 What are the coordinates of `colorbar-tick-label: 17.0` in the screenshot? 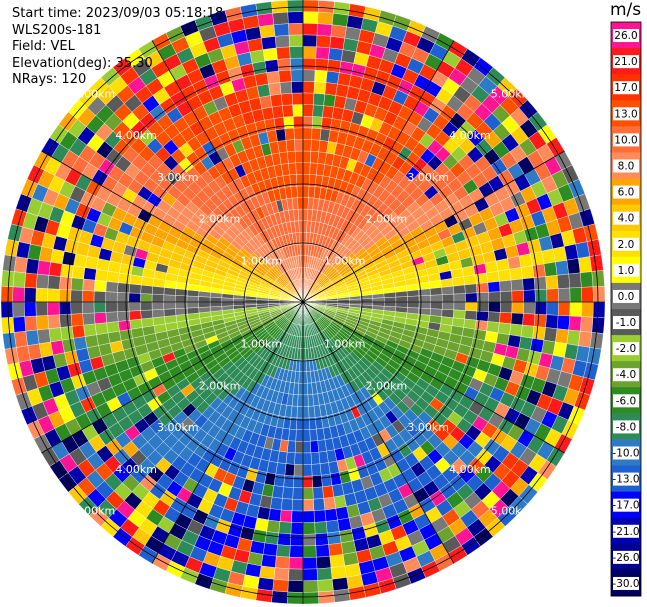 It's located at (625, 88).